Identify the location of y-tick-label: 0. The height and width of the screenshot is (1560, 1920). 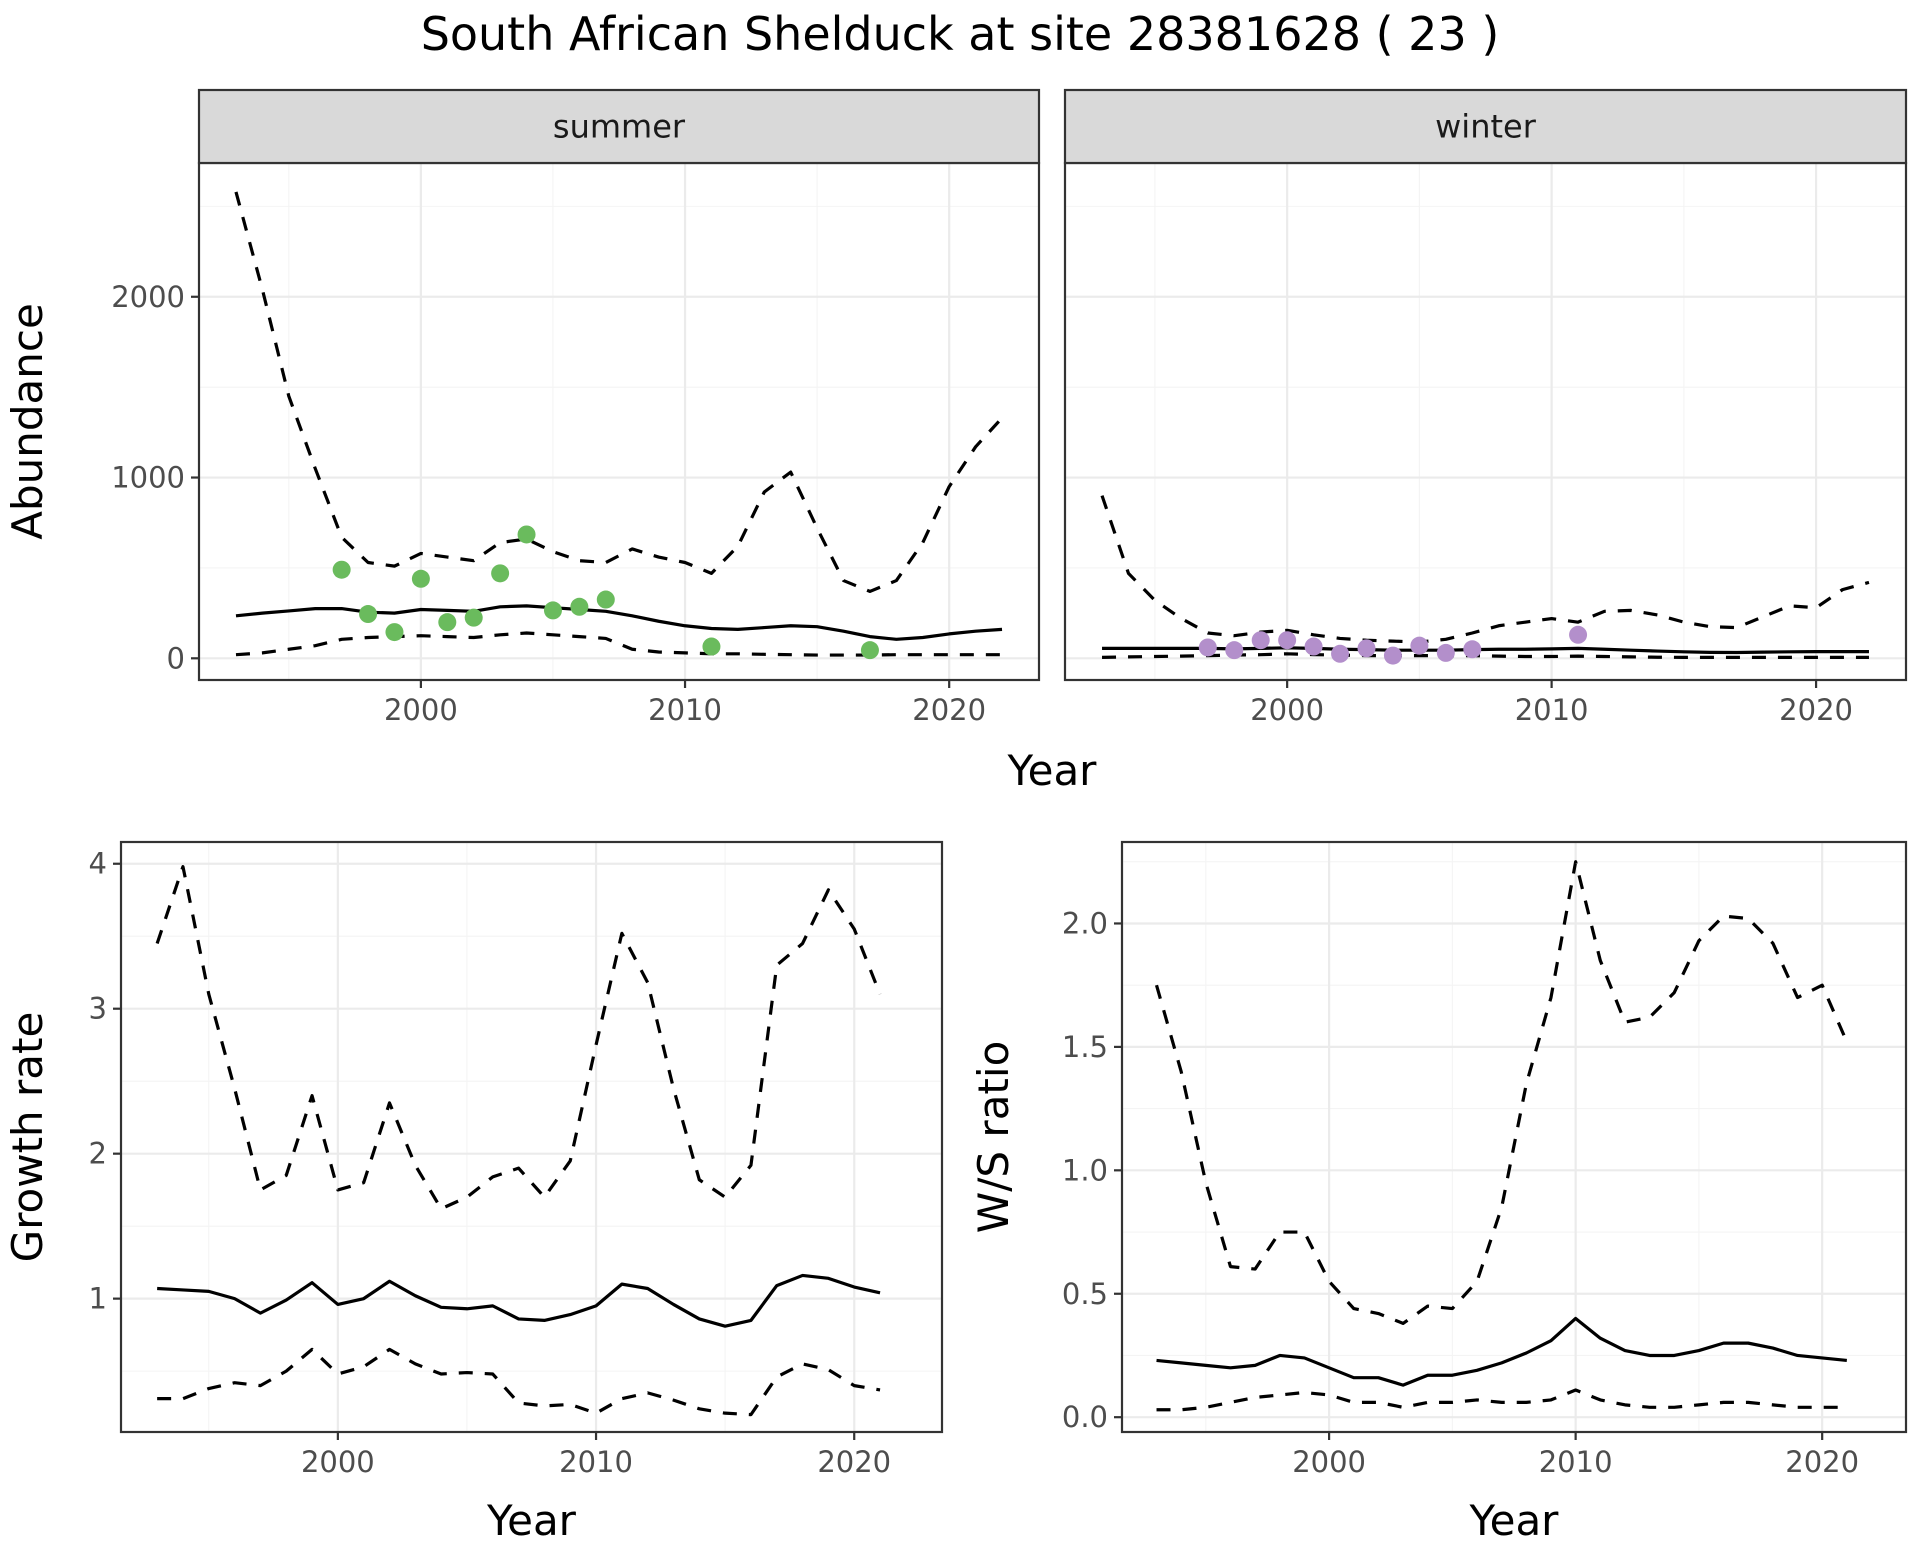
(176, 658).